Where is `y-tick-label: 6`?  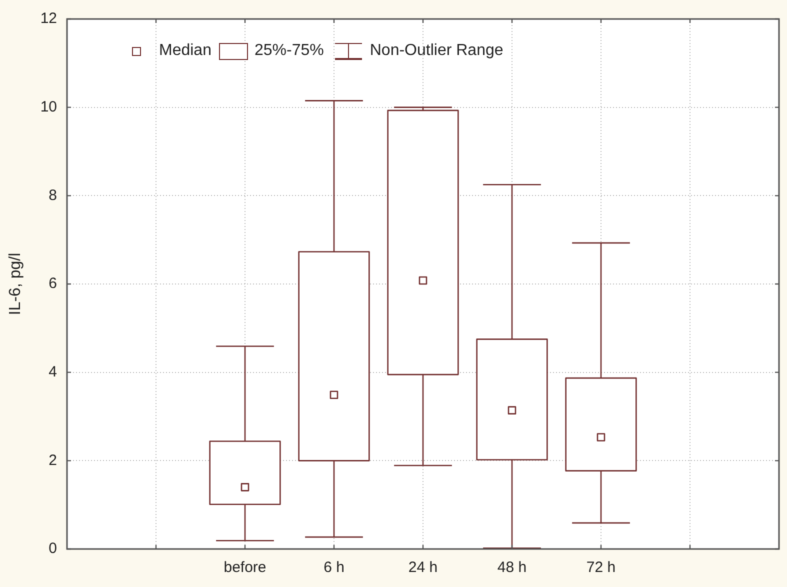
y-tick-label: 6 is located at coordinates (52, 283).